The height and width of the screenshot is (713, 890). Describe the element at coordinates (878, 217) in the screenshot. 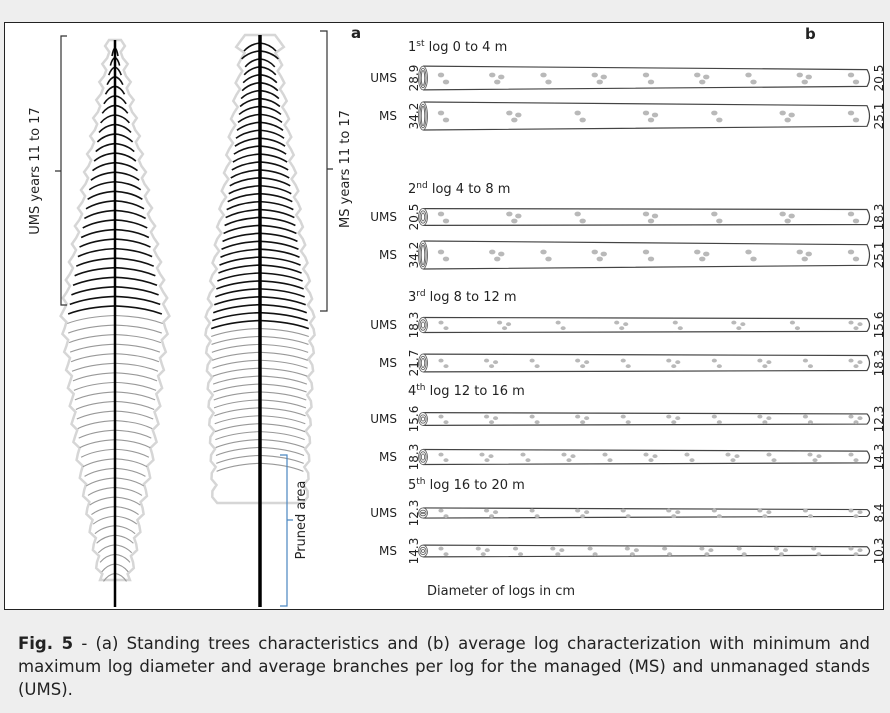

I see `diameter-end: 18.3` at that location.